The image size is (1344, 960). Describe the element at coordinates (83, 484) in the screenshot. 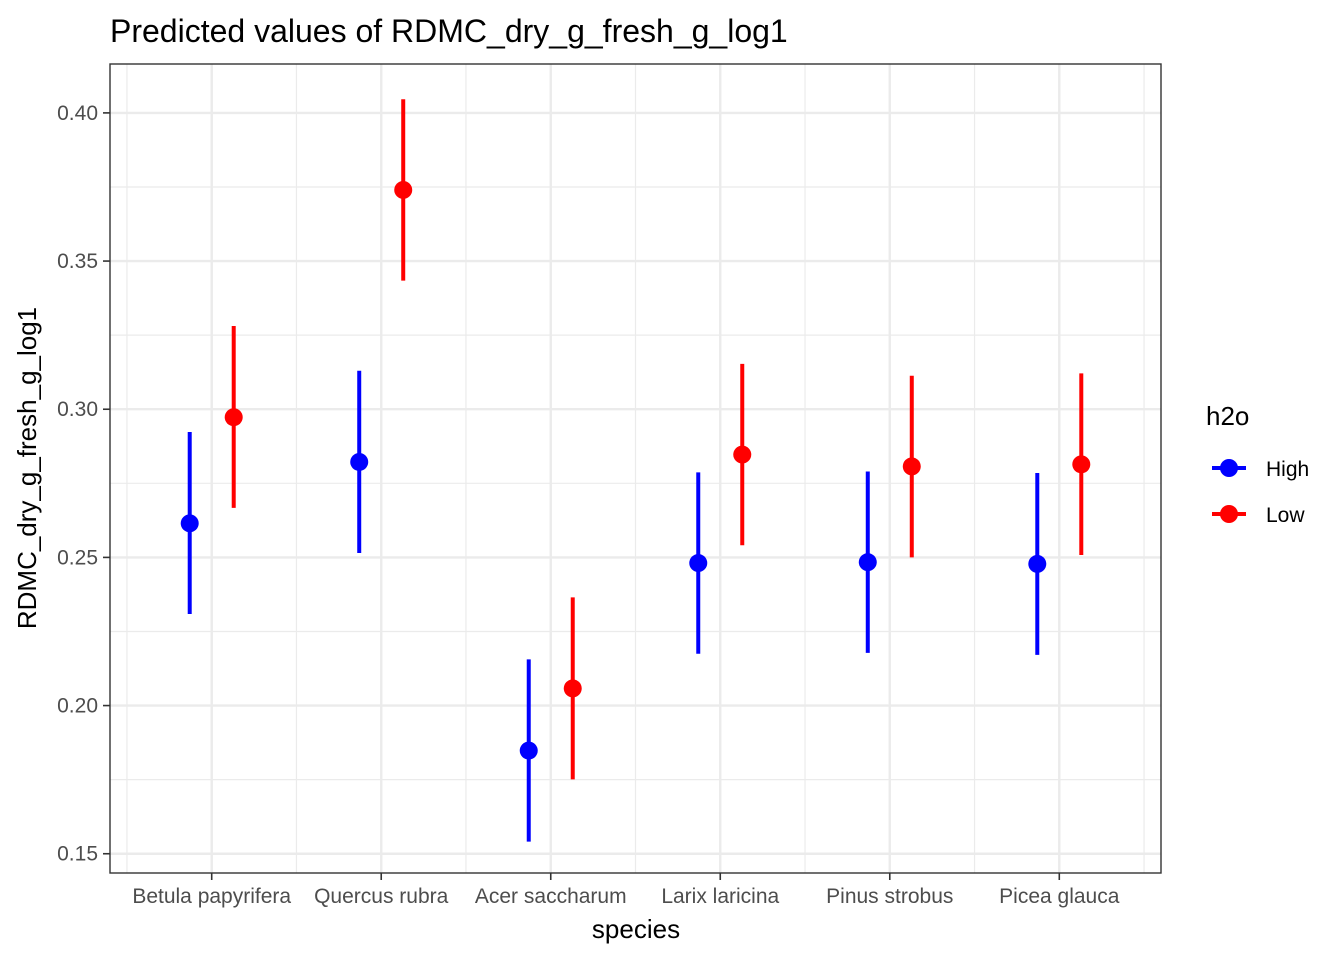

I see `y-axis: 0.15 0.20 0.25 0.30 0.35 0.40` at that location.